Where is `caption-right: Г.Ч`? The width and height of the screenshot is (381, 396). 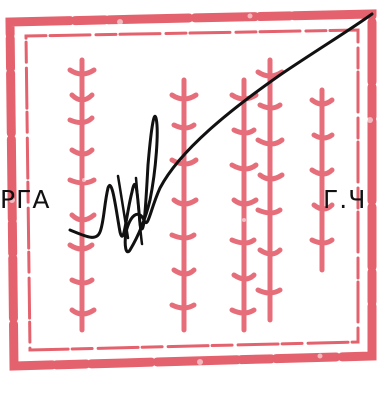 caption-right: Г.Ч is located at coordinates (345, 199).